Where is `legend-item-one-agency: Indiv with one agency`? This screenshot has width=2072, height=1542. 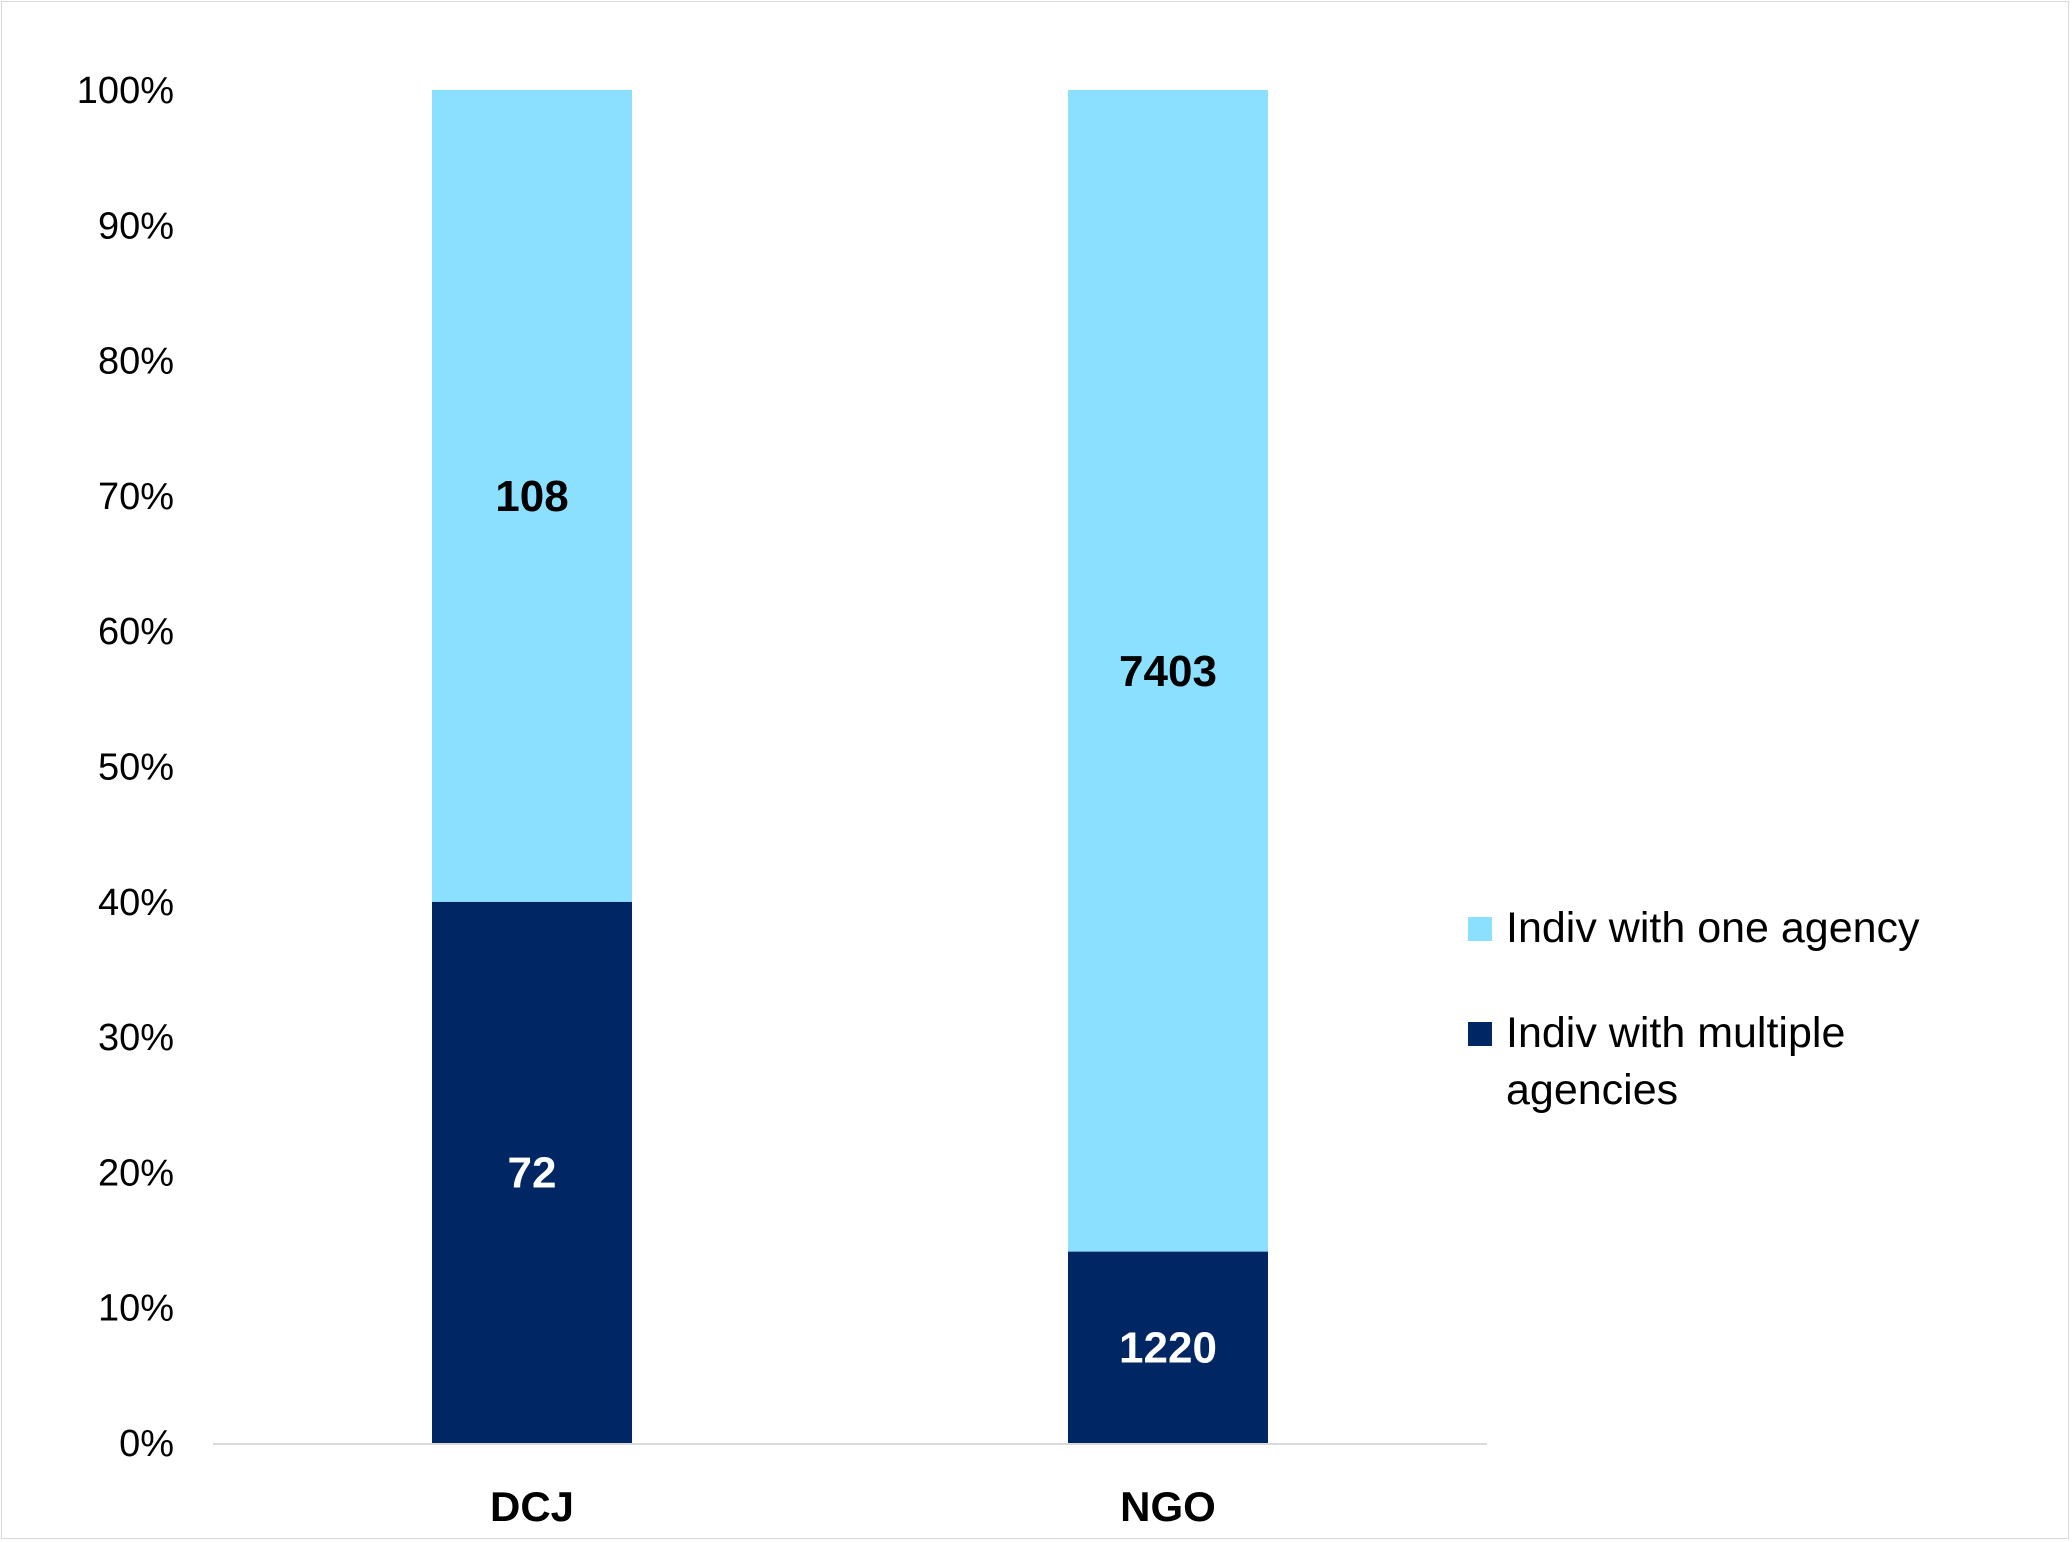
legend-item-one-agency: Indiv with one agency is located at coordinates (1748, 928).